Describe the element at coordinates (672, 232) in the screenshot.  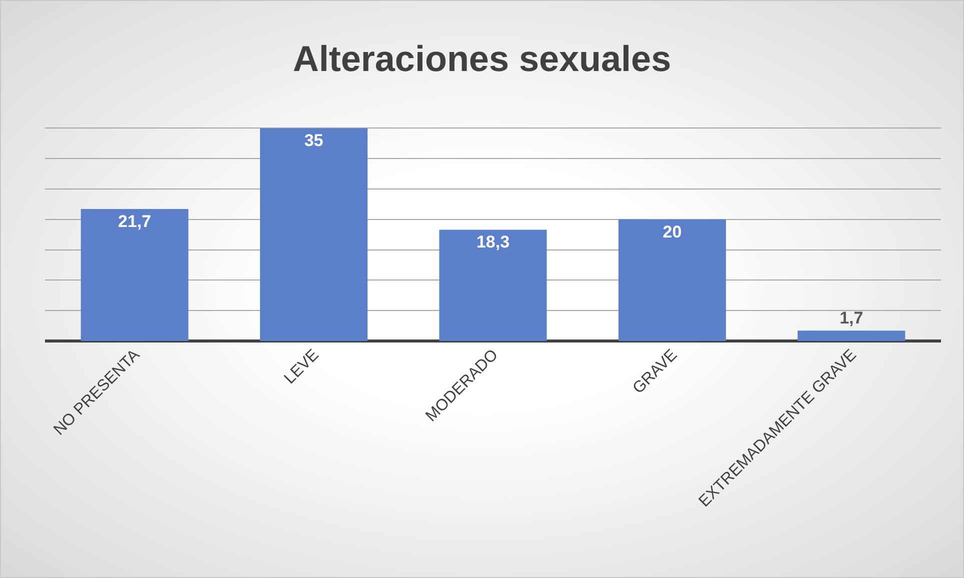
I see `data-label: 20` at that location.